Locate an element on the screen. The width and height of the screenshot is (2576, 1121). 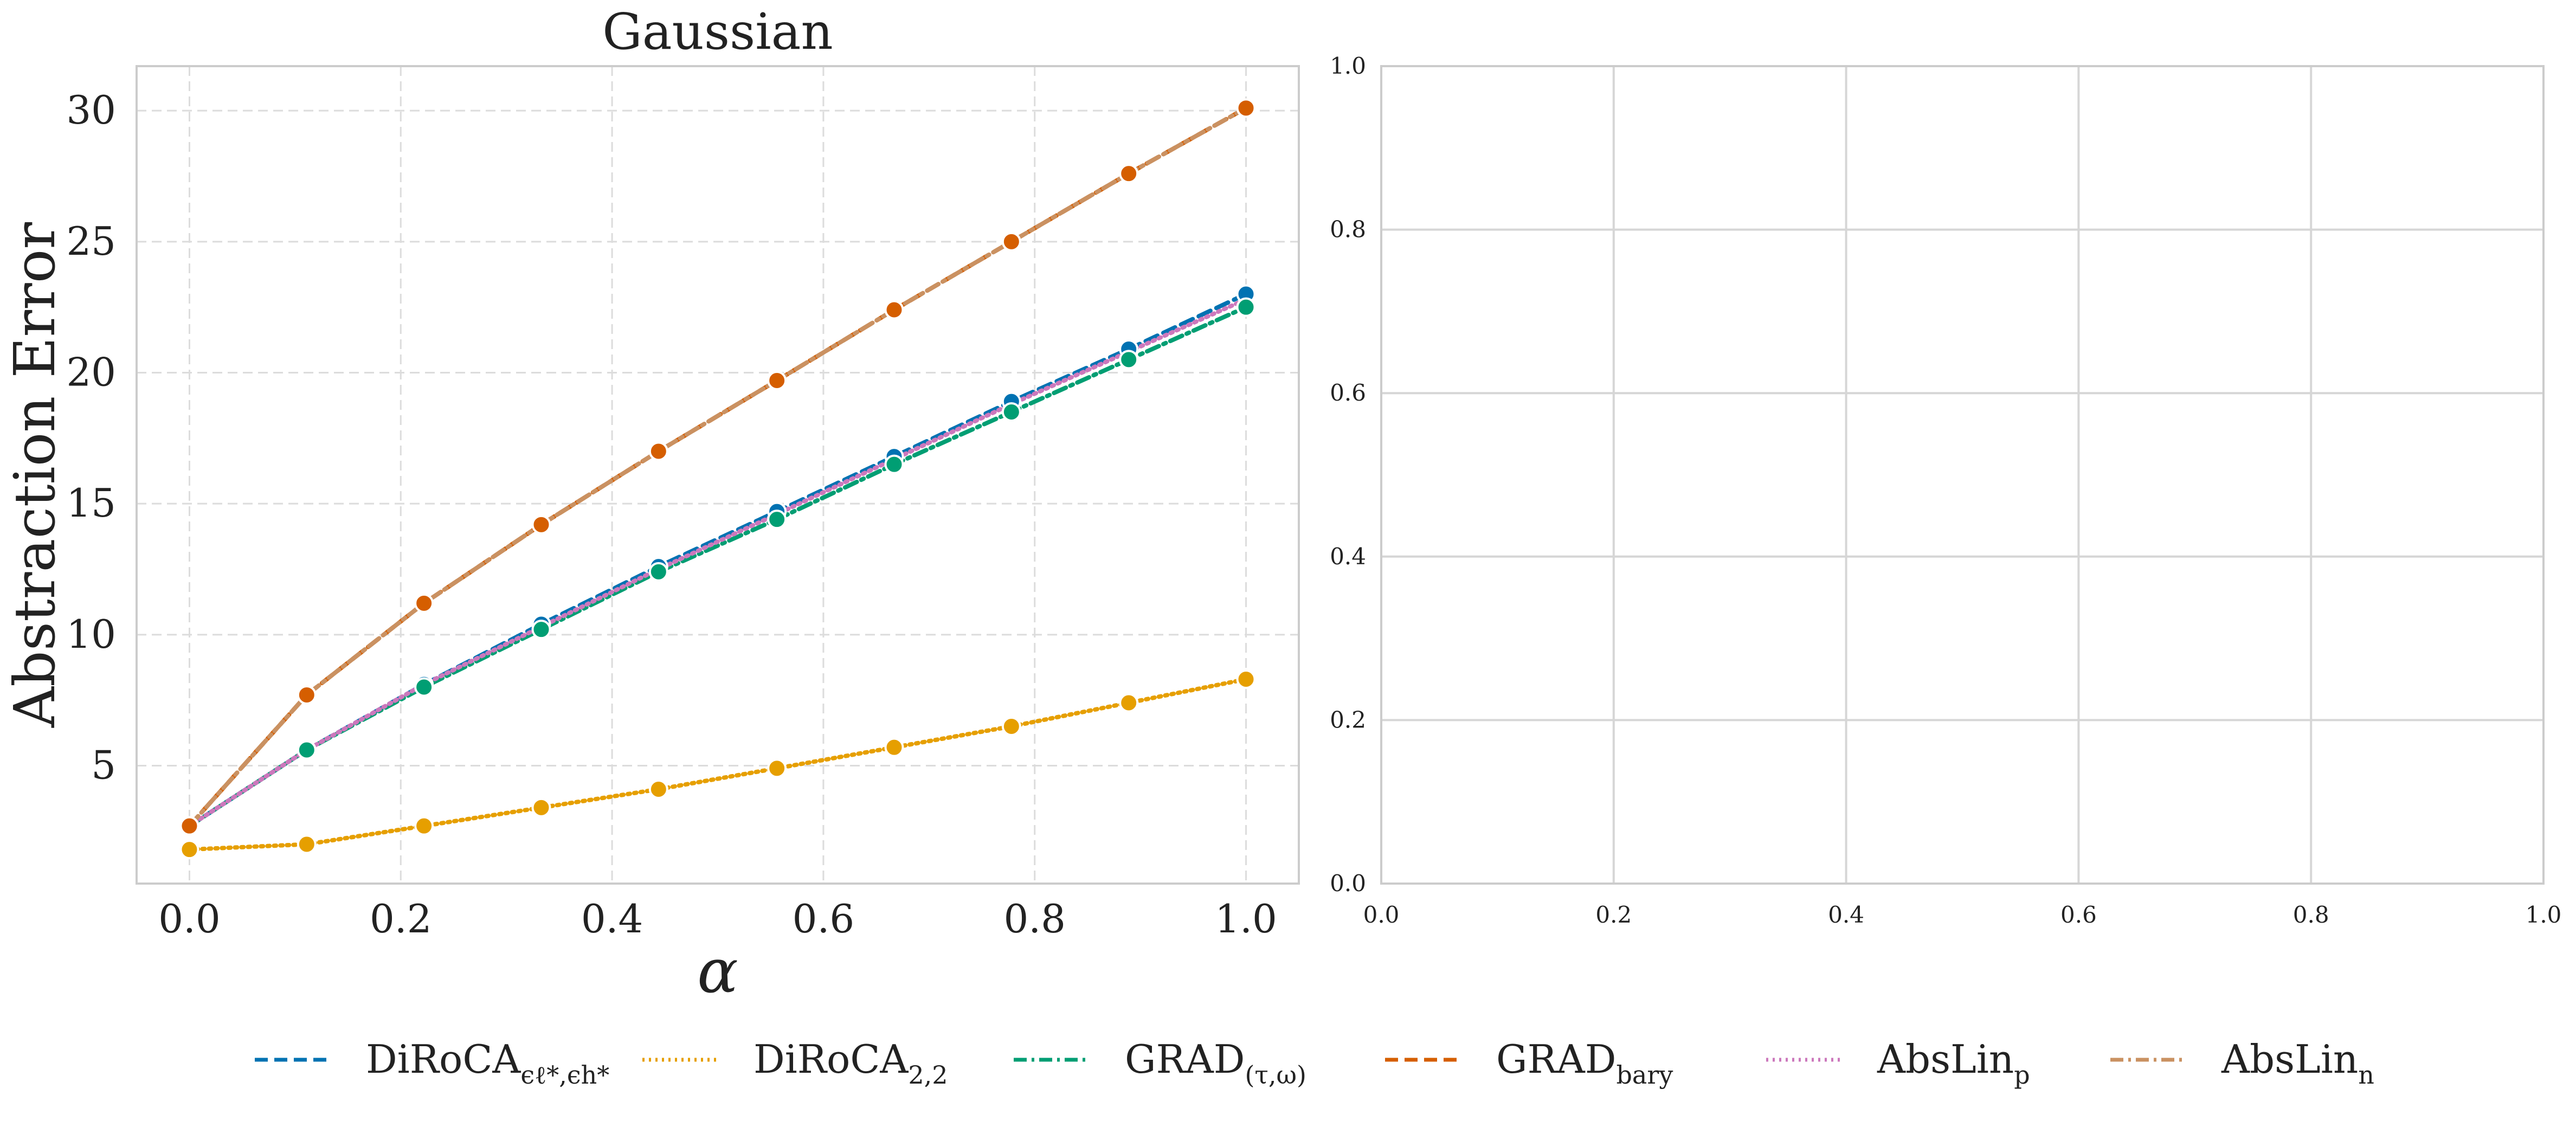
y-tick-label: 0.8 is located at coordinates (1348, 229).